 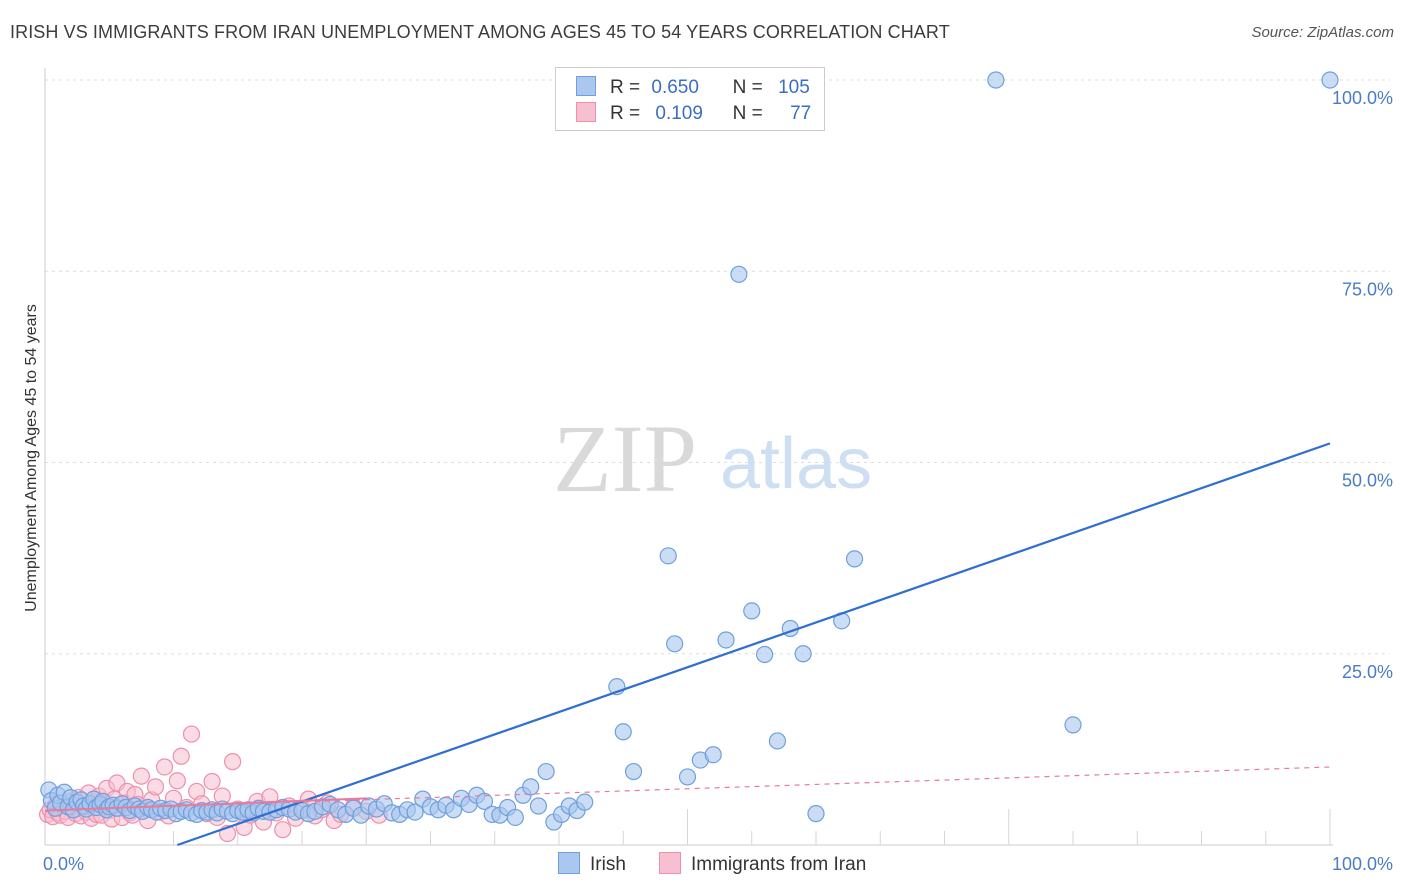 I want to click on legend-item-irish: Irish, so click(x=592, y=864).